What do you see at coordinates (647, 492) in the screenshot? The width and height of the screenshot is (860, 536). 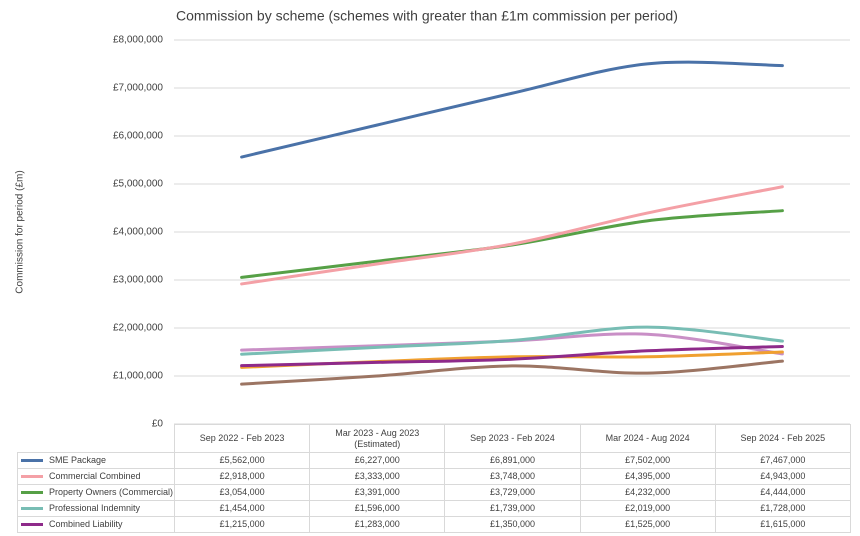 I see `value-cell: £4,232,000` at bounding box center [647, 492].